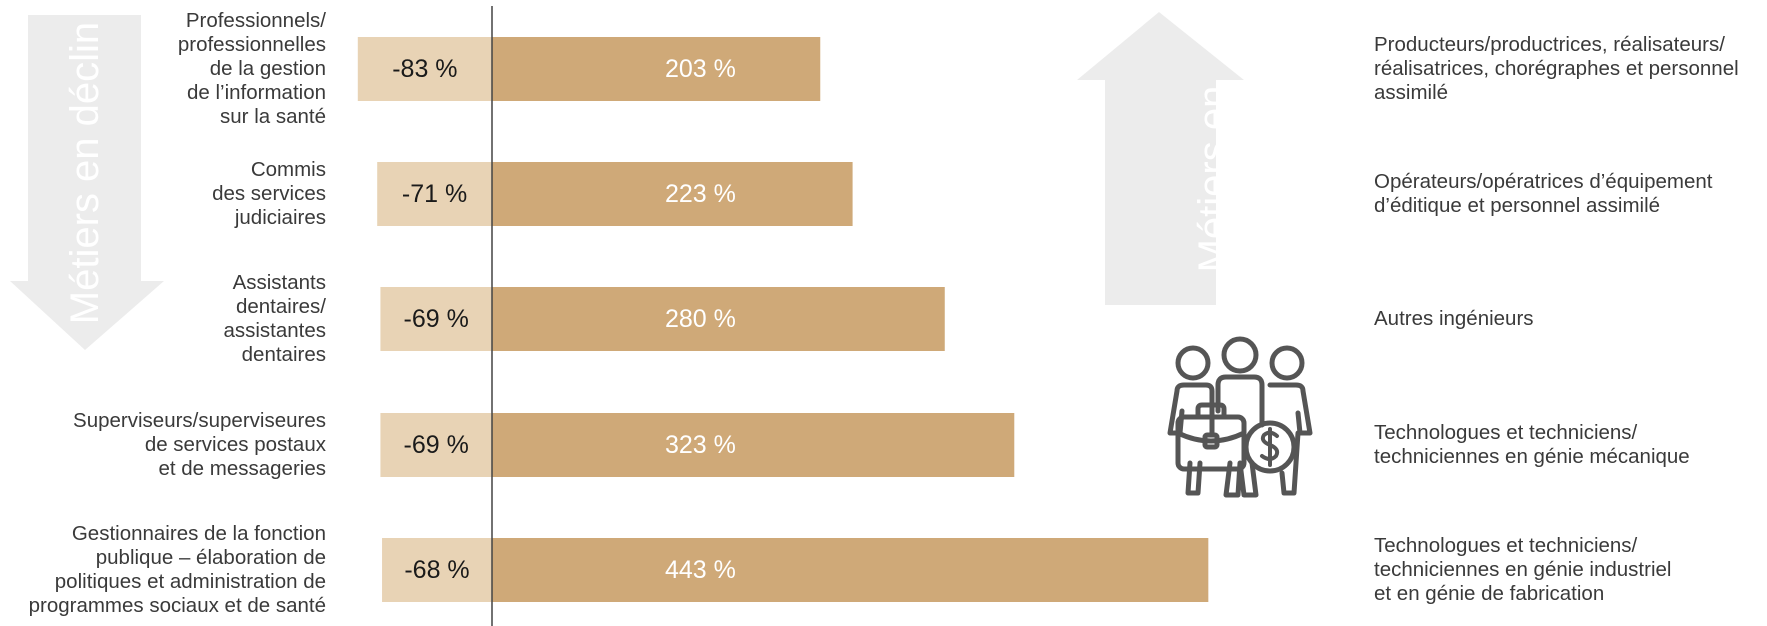  Describe the element at coordinates (210, 557) in the screenshot. I see `decline-category-label-line: publique – élaboration de` at that location.